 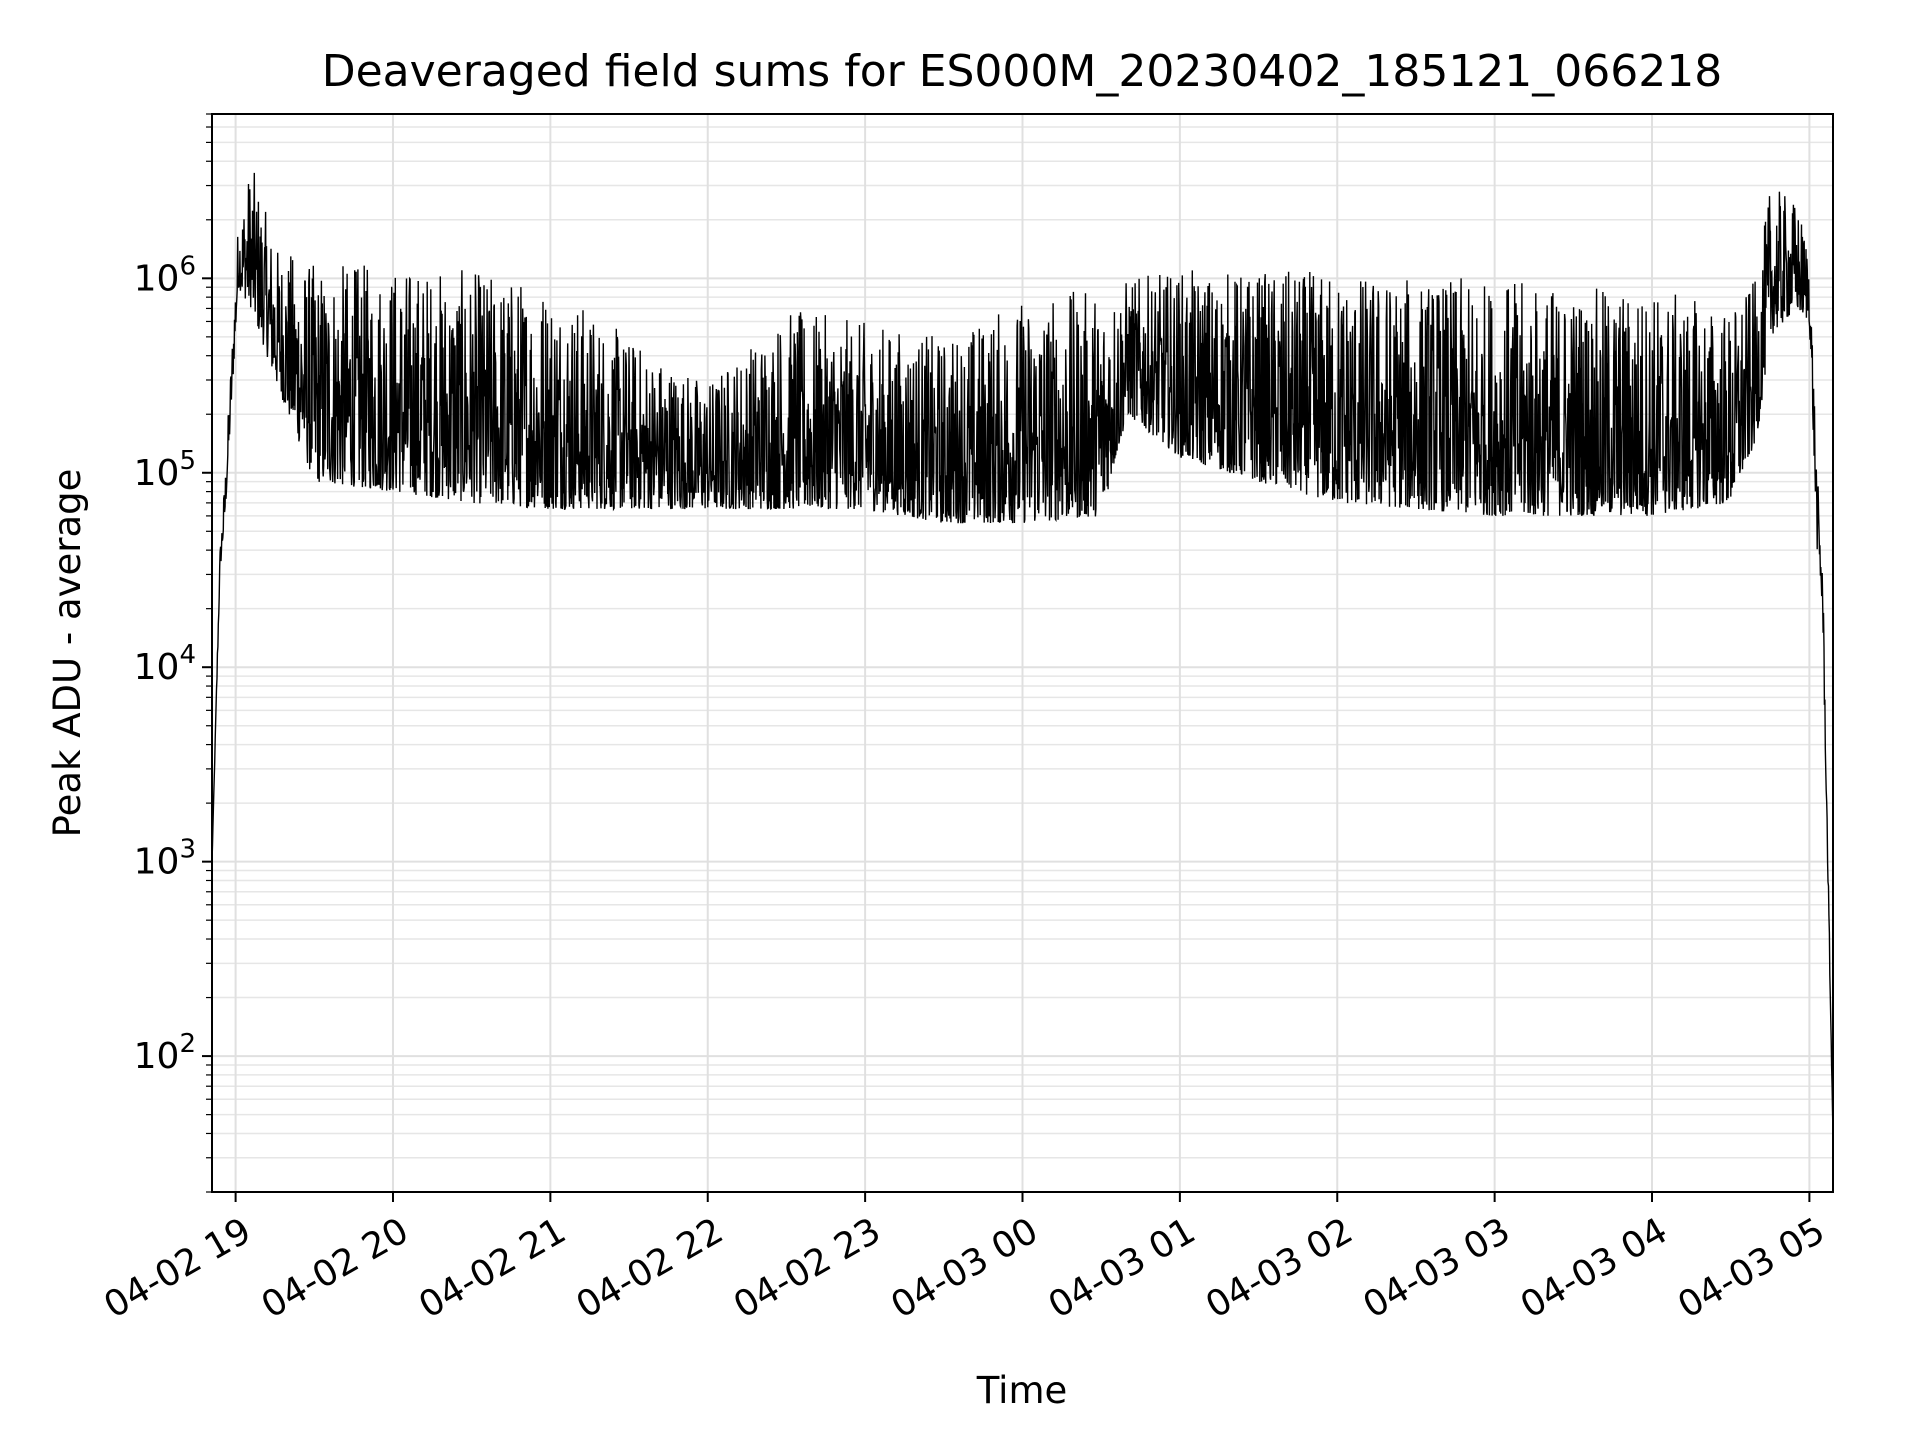 I want to click on y-tick-label: 10², so click(x=165, y=1053).